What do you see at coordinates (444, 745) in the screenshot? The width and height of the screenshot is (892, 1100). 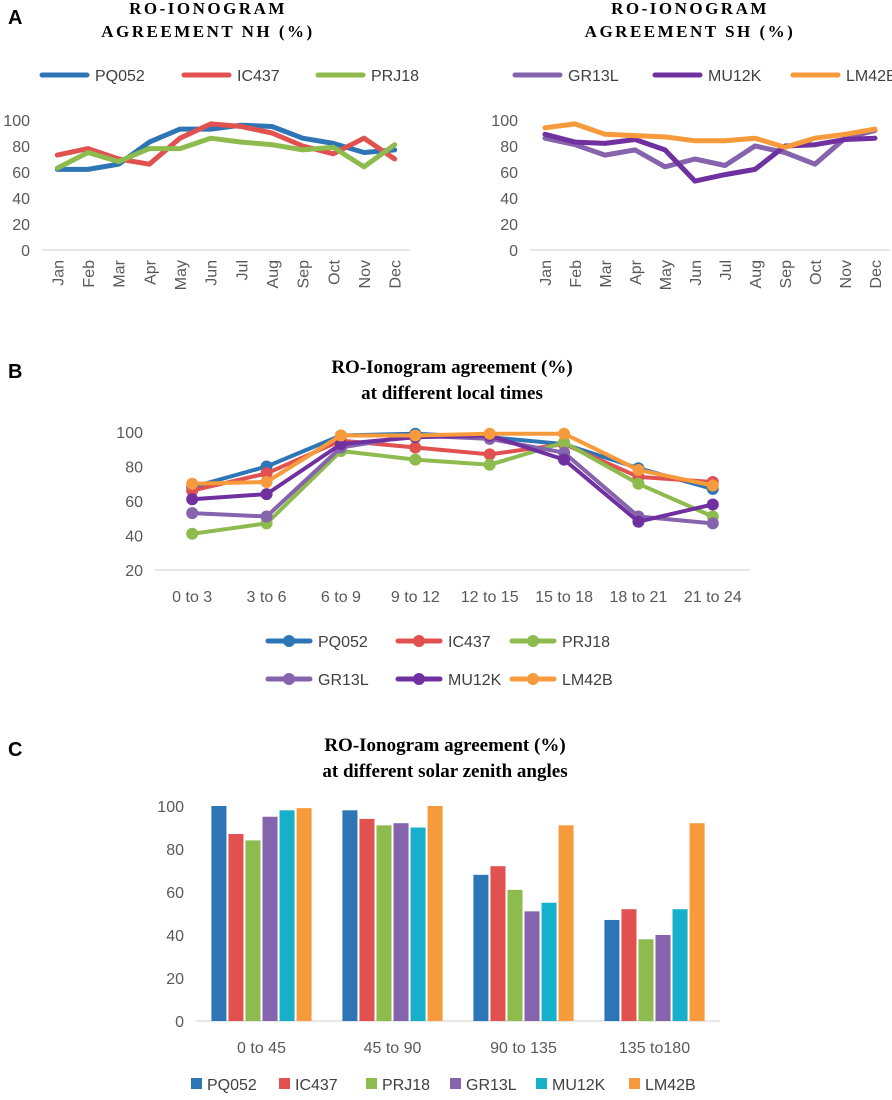 I see `chart-c-title-line1: RO-Ionogram agreement (%)` at bounding box center [444, 745].